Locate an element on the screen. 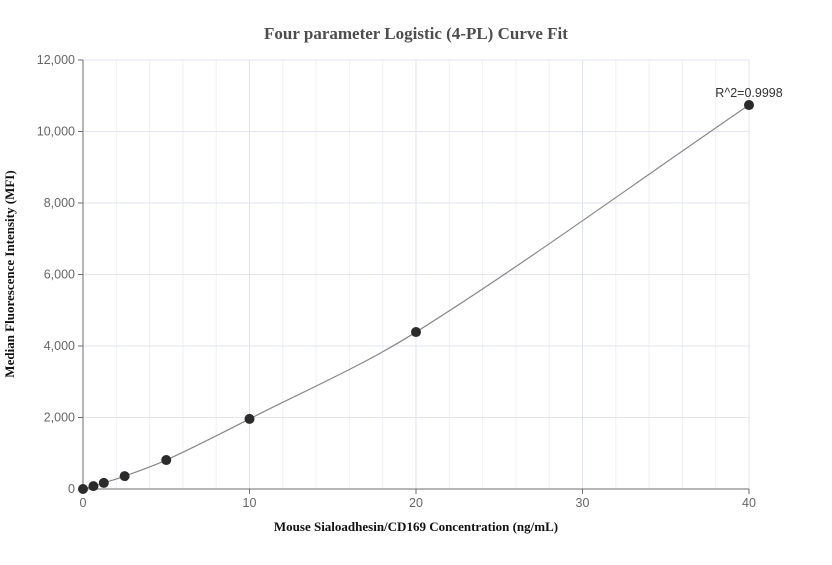 The width and height of the screenshot is (832, 565). chart-title: Four parameter Logistic (4-PL) Curve Fit is located at coordinates (416, 33).